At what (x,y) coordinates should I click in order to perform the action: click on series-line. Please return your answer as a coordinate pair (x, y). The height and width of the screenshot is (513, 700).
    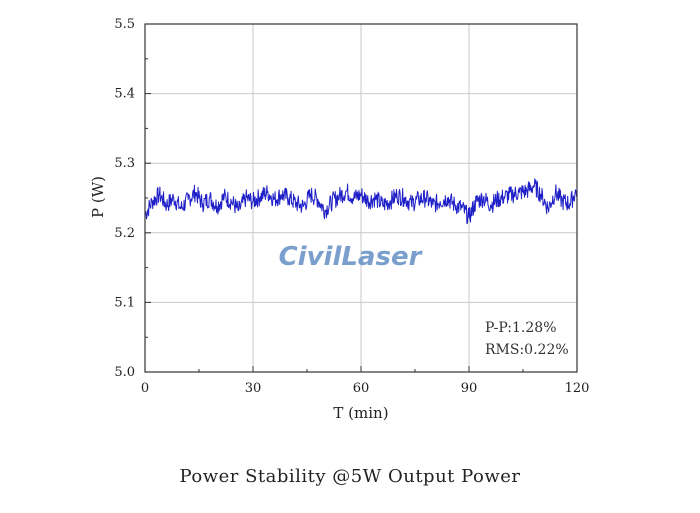
    Looking at the image, I should click on (361, 201).